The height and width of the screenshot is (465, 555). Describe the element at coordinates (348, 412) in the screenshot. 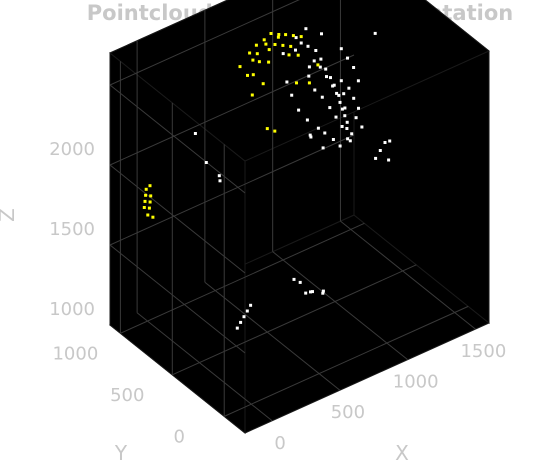

I see `x-tick-label: 500` at that location.